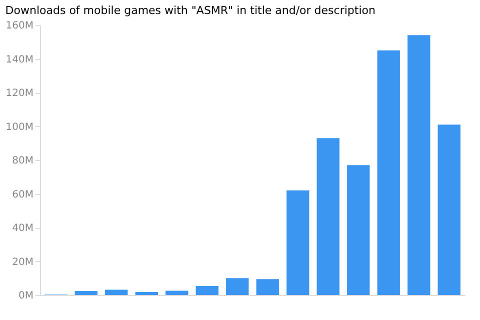 This screenshot has height=320, width=480. I want to click on y-tick-label: 120M, so click(20, 93).